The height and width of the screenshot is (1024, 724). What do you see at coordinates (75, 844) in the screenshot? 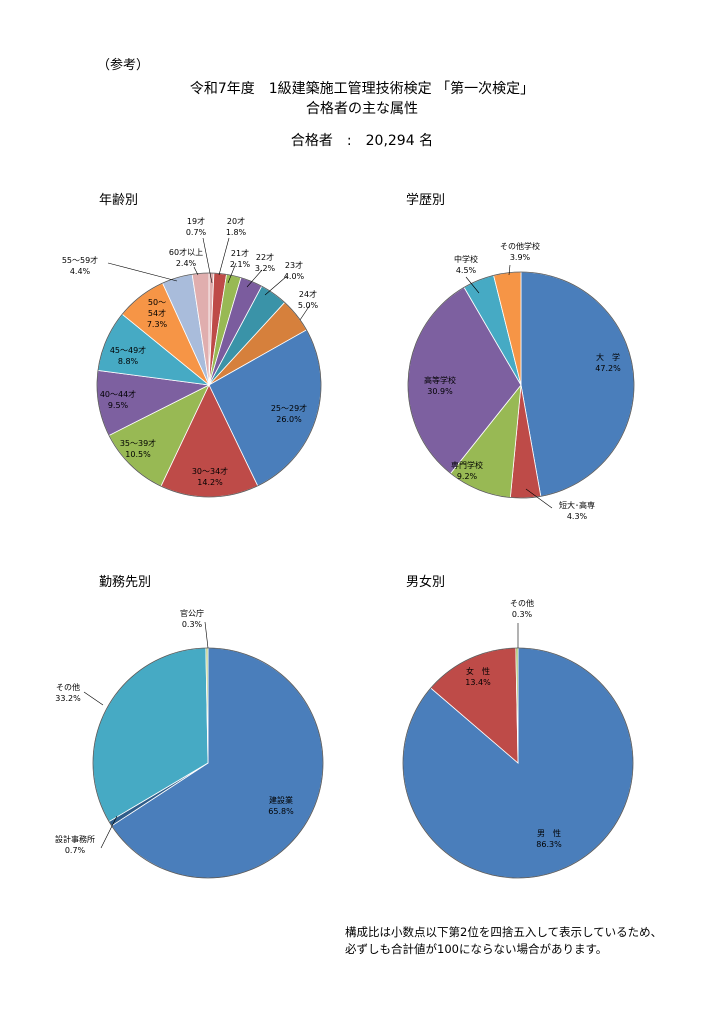
I see `workplace-label-1: 設計事務所 0.7%` at bounding box center [75, 844].